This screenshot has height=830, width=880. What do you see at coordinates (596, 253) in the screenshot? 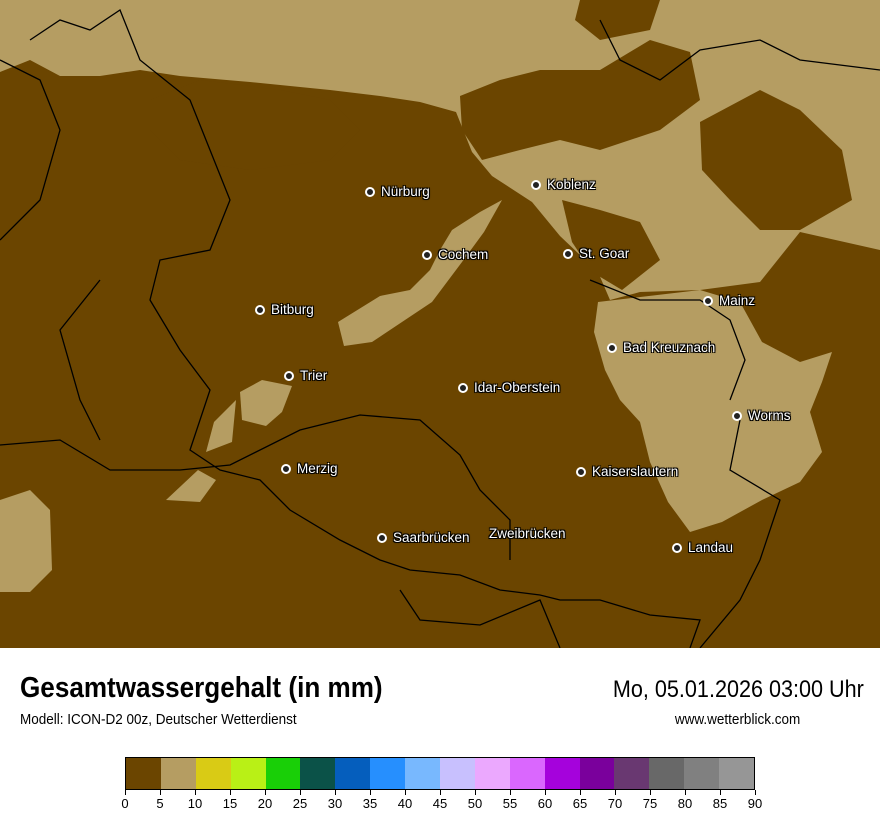
I see `city-st-goar: St. Goar` at bounding box center [596, 253].